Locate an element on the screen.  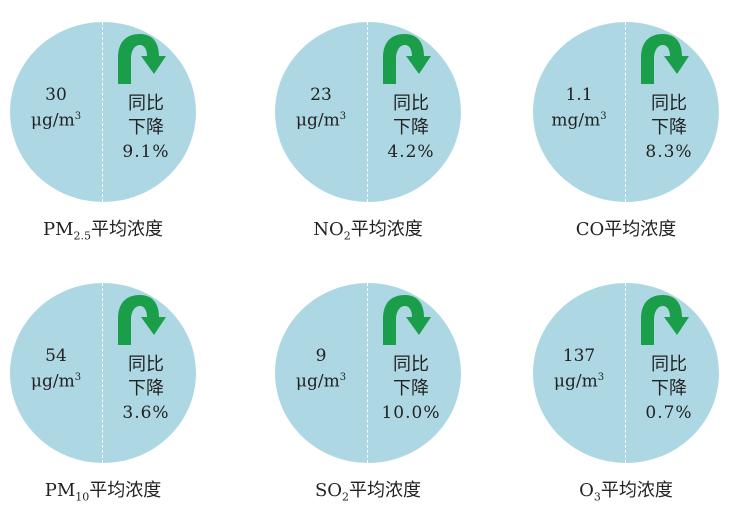
year-on-year-change: 同比 下降 0.7% is located at coordinates (669, 389).